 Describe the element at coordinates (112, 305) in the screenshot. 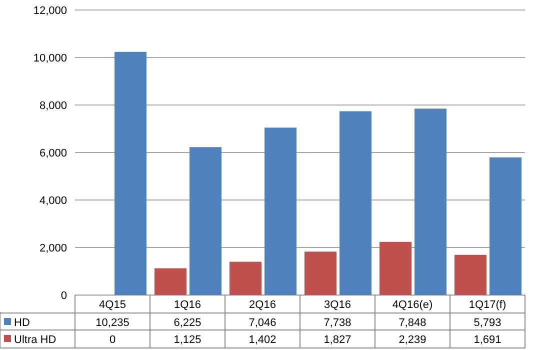

I see `x-tick-label: 4Q15` at that location.